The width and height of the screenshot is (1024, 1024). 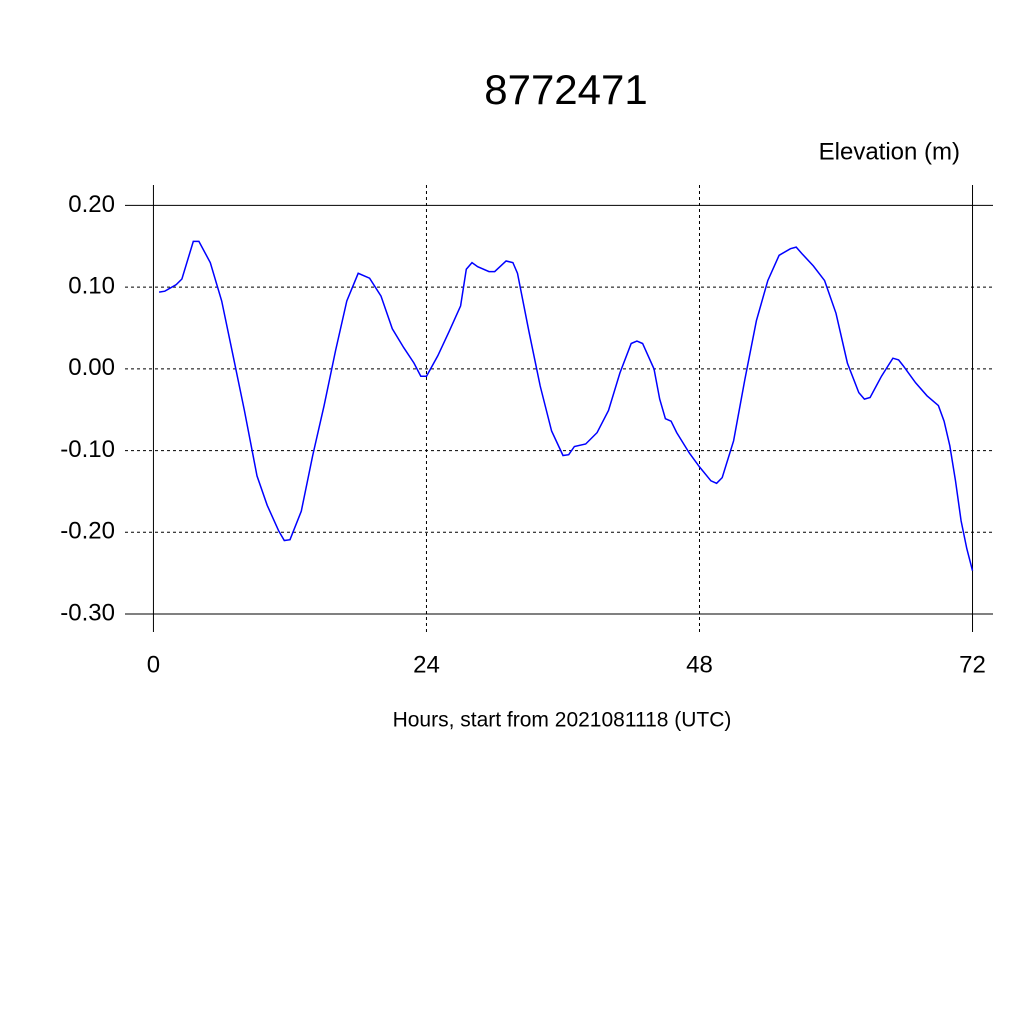 I want to click on x-tick-label: 0, so click(x=153, y=664).